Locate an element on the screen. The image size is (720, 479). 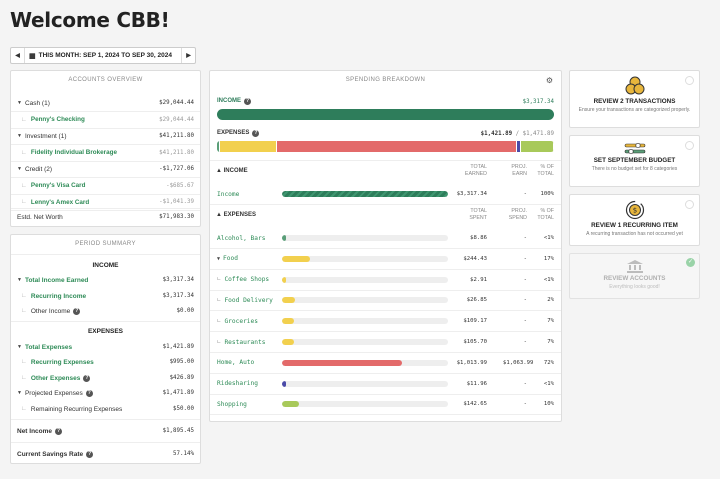
category-name: ∟ Groceries is located at coordinates (237, 321).